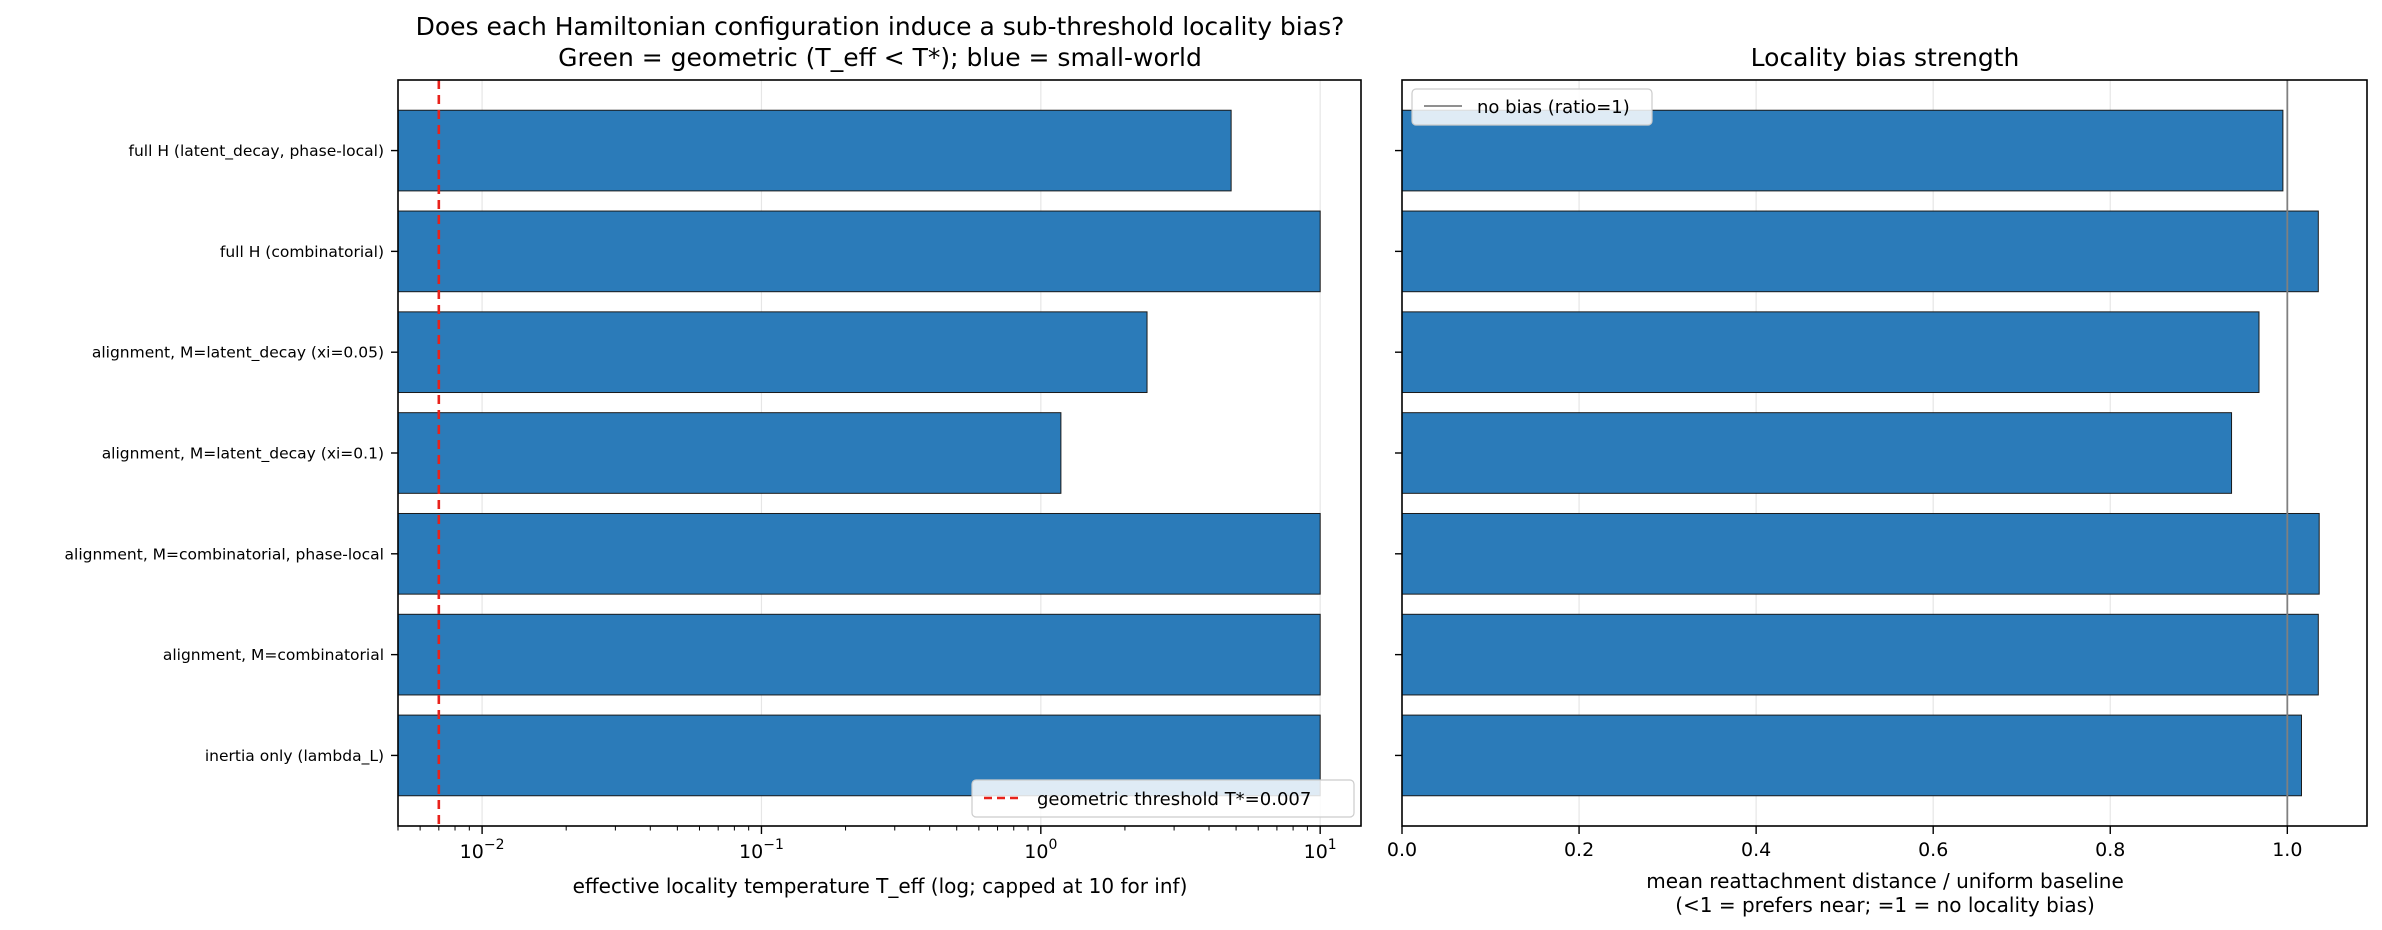 Image resolution: width=2382 pixels, height=930 pixels. Describe the element at coordinates (1398, 453) in the screenshot. I see `right-y-axis-ticks` at that location.